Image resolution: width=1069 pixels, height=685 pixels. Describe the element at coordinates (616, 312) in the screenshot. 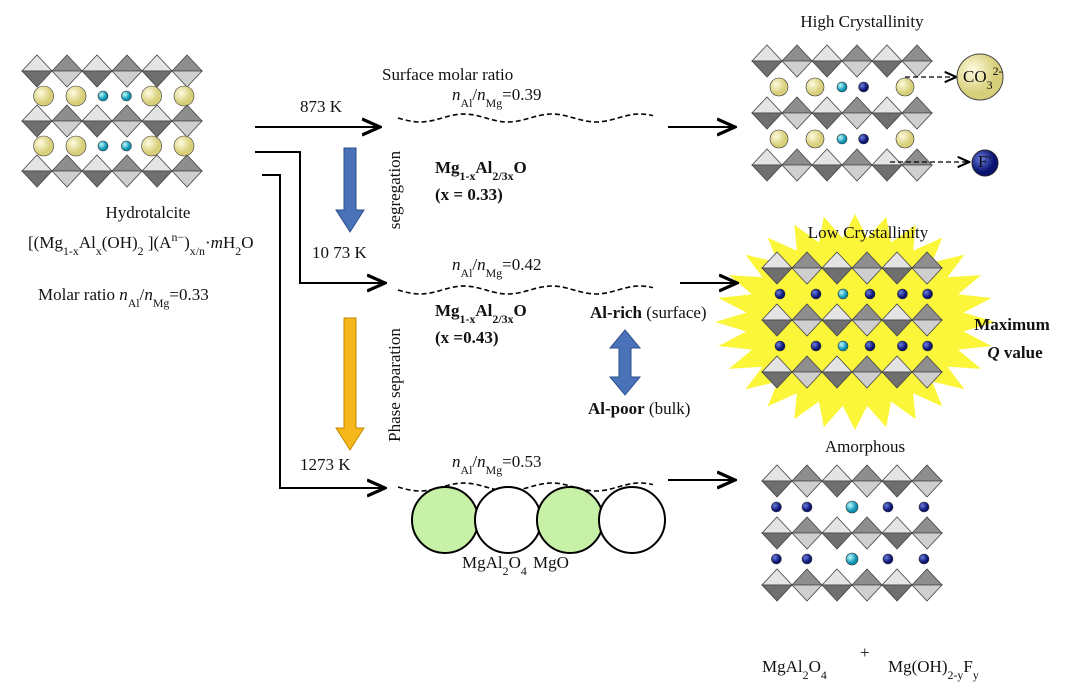

I see `text-part: Al-rich` at that location.